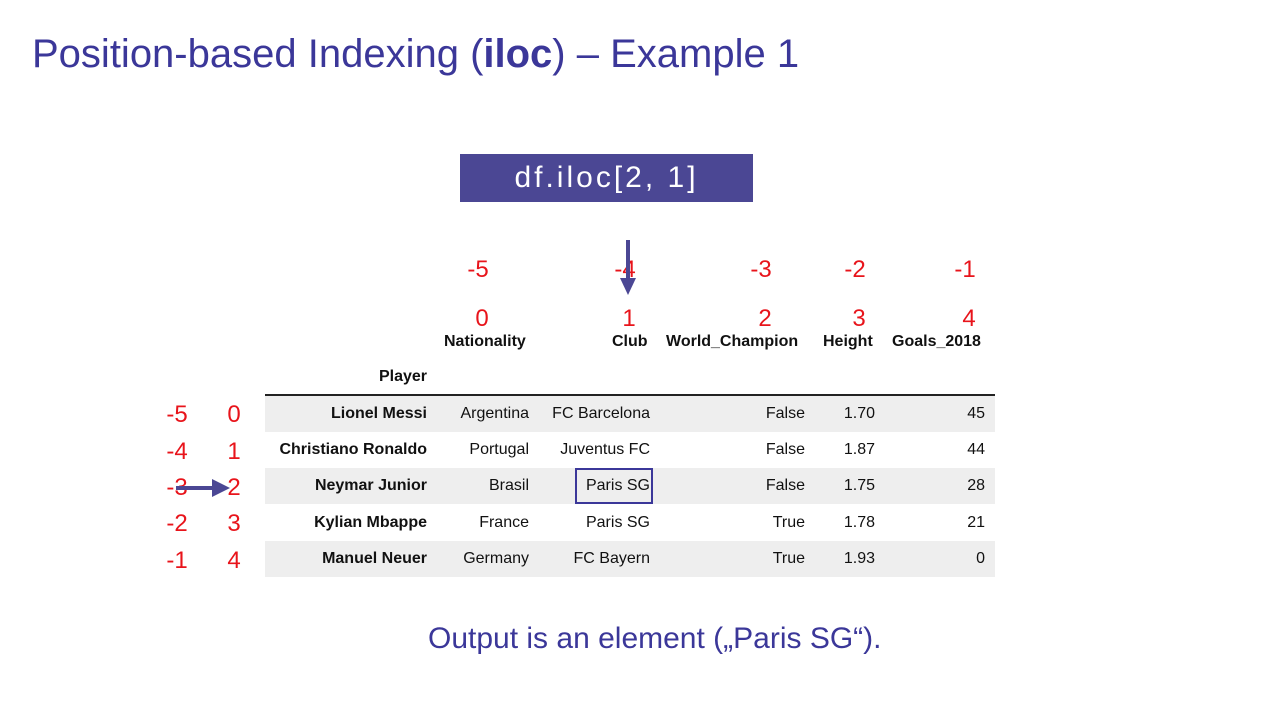 The image size is (1280, 720). I want to click on cell-height: 1.78, so click(859, 522).